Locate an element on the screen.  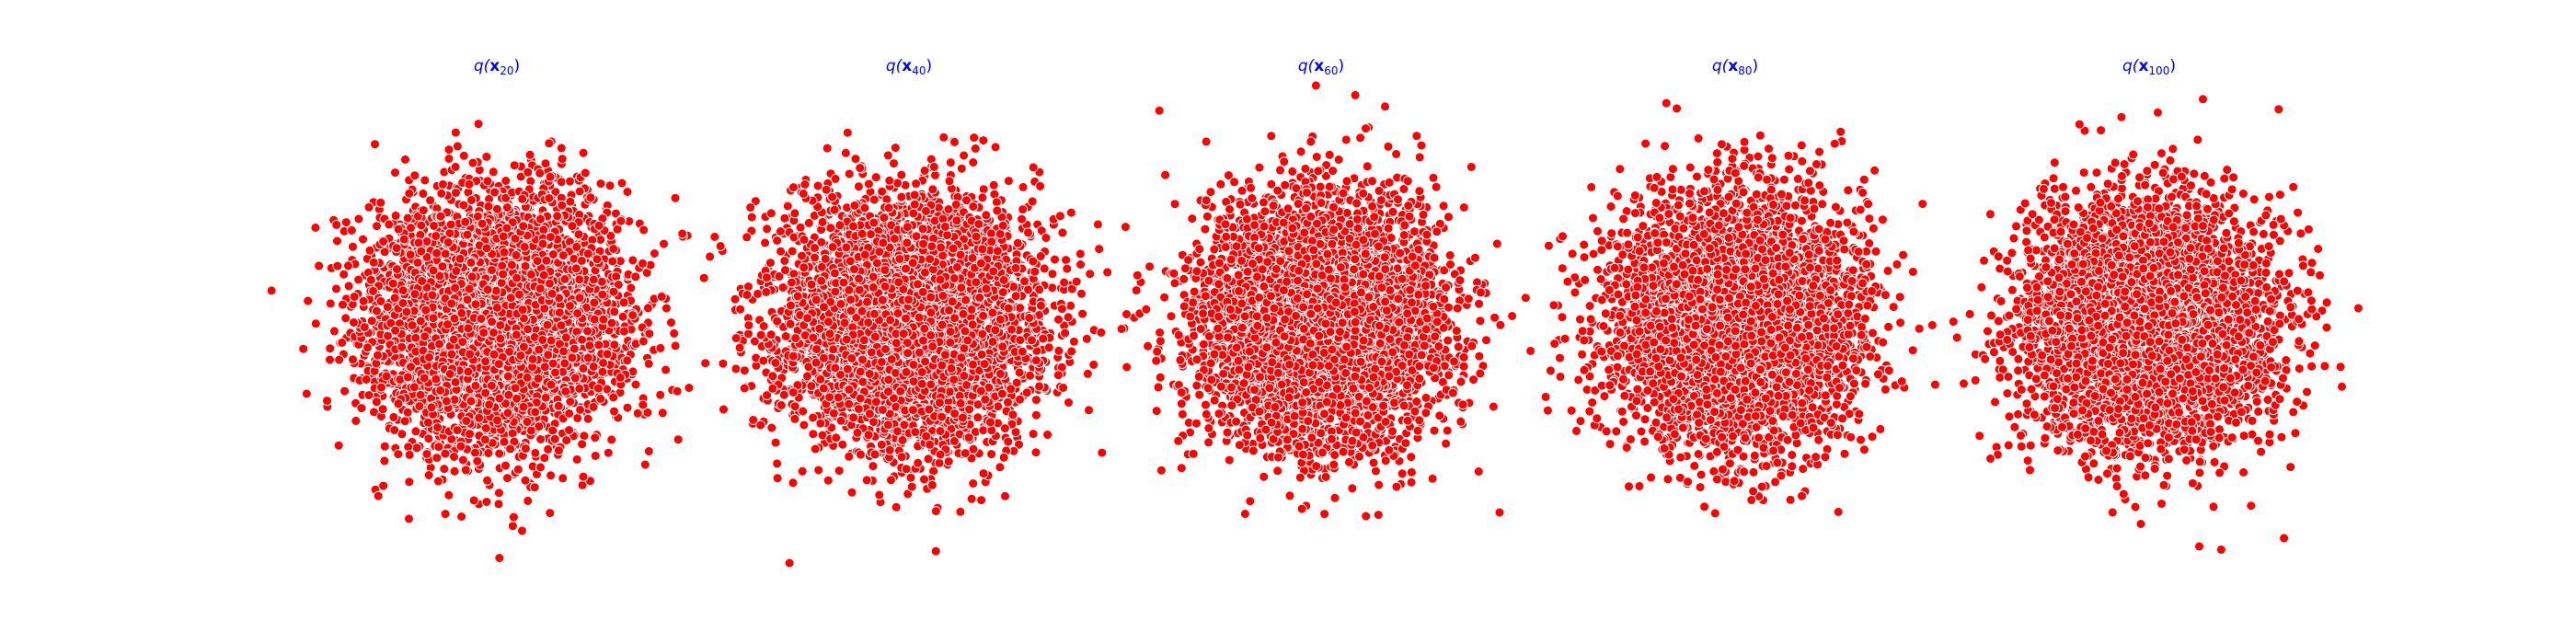
panel-title-suffix: ) is located at coordinates (517, 66).